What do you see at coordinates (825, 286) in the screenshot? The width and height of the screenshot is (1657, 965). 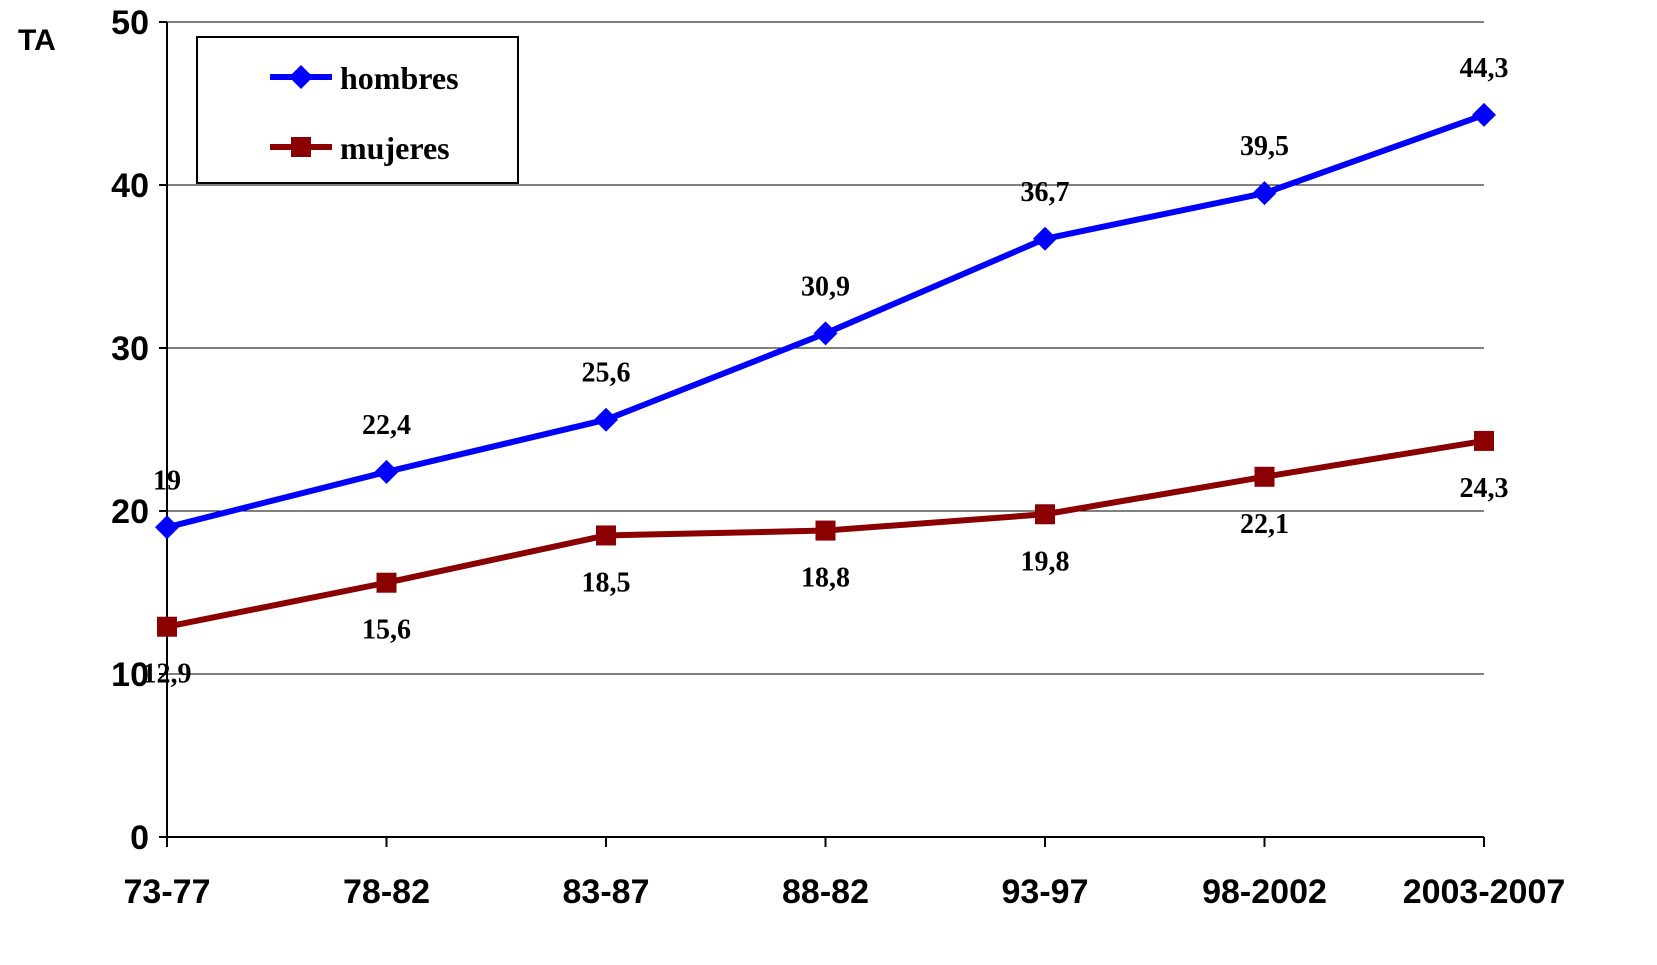 I see `data-label-hombres-3: 30,9` at bounding box center [825, 286].